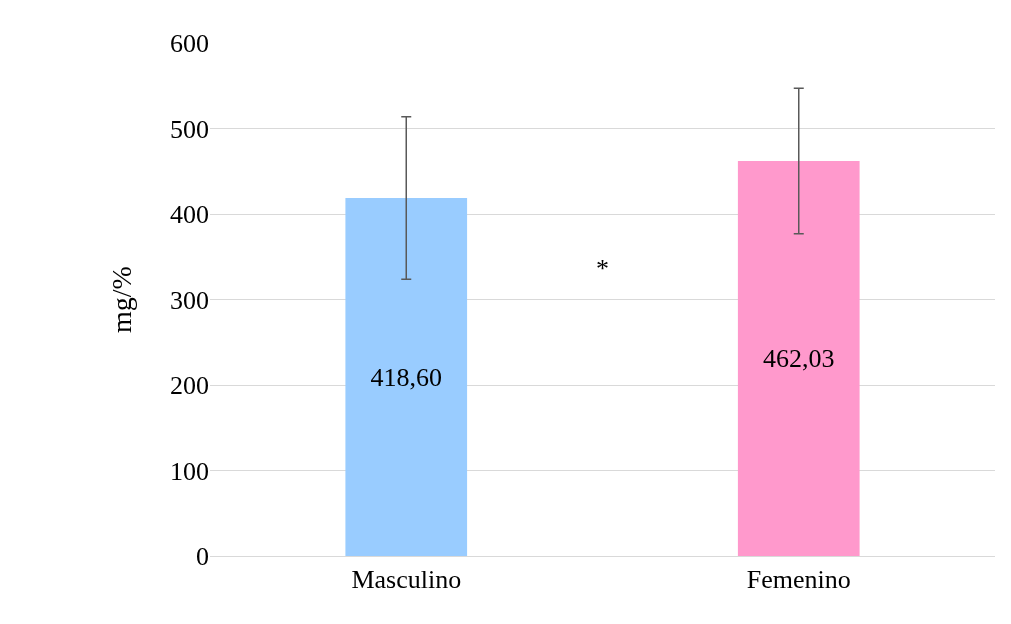 This screenshot has width=1011, height=624. What do you see at coordinates (602, 268) in the screenshot?
I see `annotation: *` at bounding box center [602, 268].